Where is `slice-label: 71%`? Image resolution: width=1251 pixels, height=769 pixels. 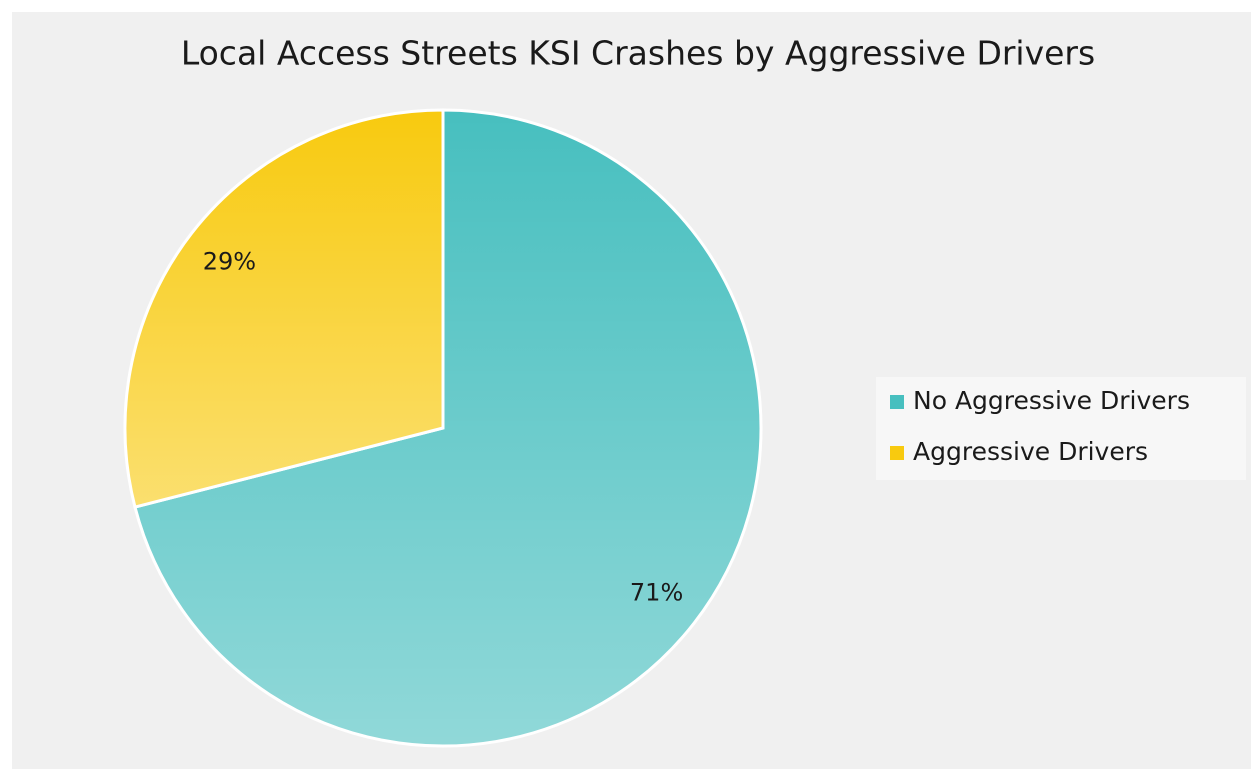 slice-label: 71% is located at coordinates (656, 593).